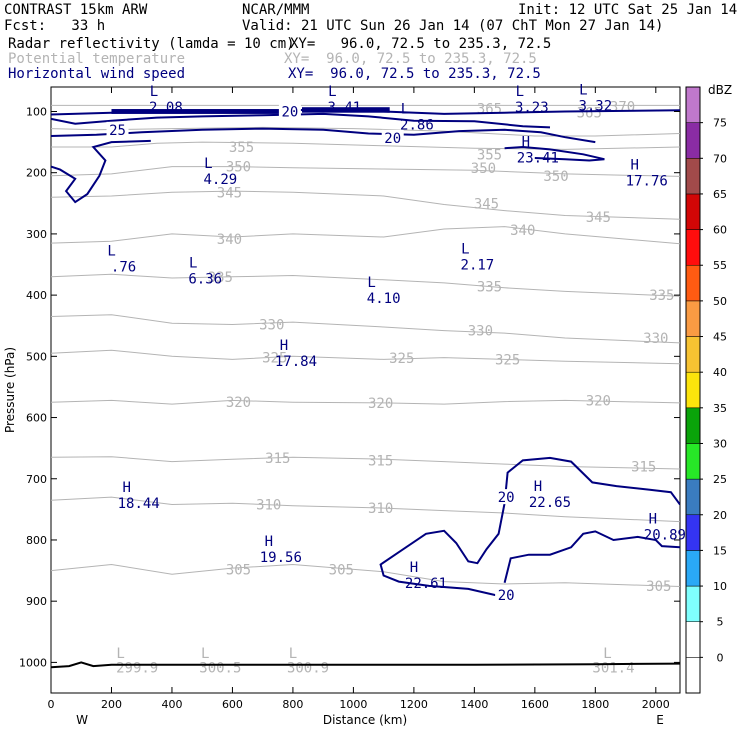 The image size is (740, 740). What do you see at coordinates (289, 112) in the screenshot?
I see `wind-label: 20` at bounding box center [289, 112].